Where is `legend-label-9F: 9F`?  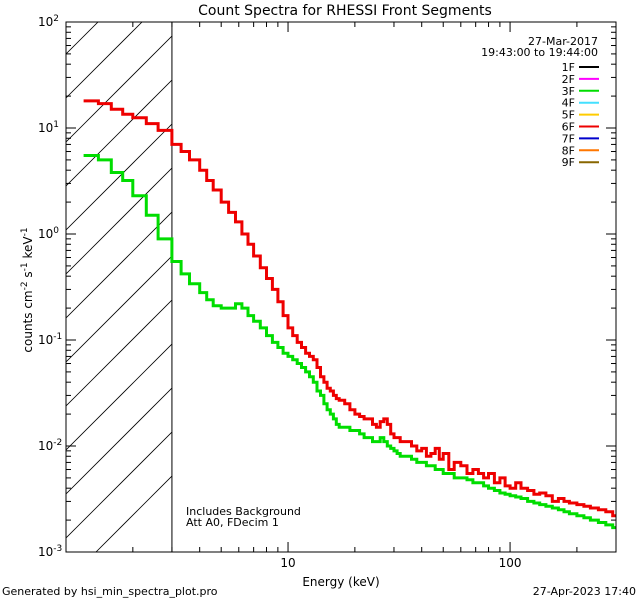 legend-label-9F: 9F is located at coordinates (568, 162).